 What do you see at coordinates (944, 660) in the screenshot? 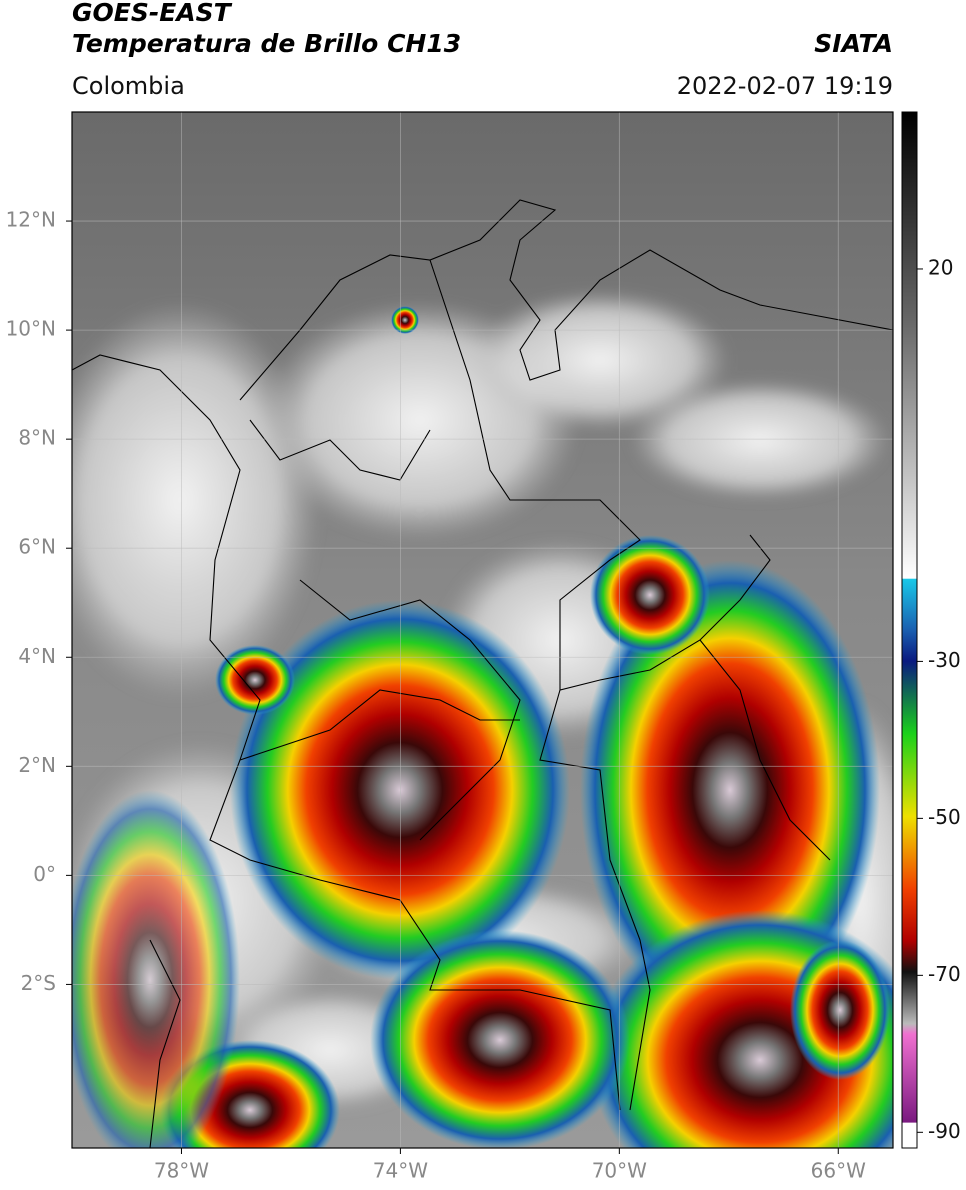
I see `colorbar-tick-label: -30` at bounding box center [944, 660].